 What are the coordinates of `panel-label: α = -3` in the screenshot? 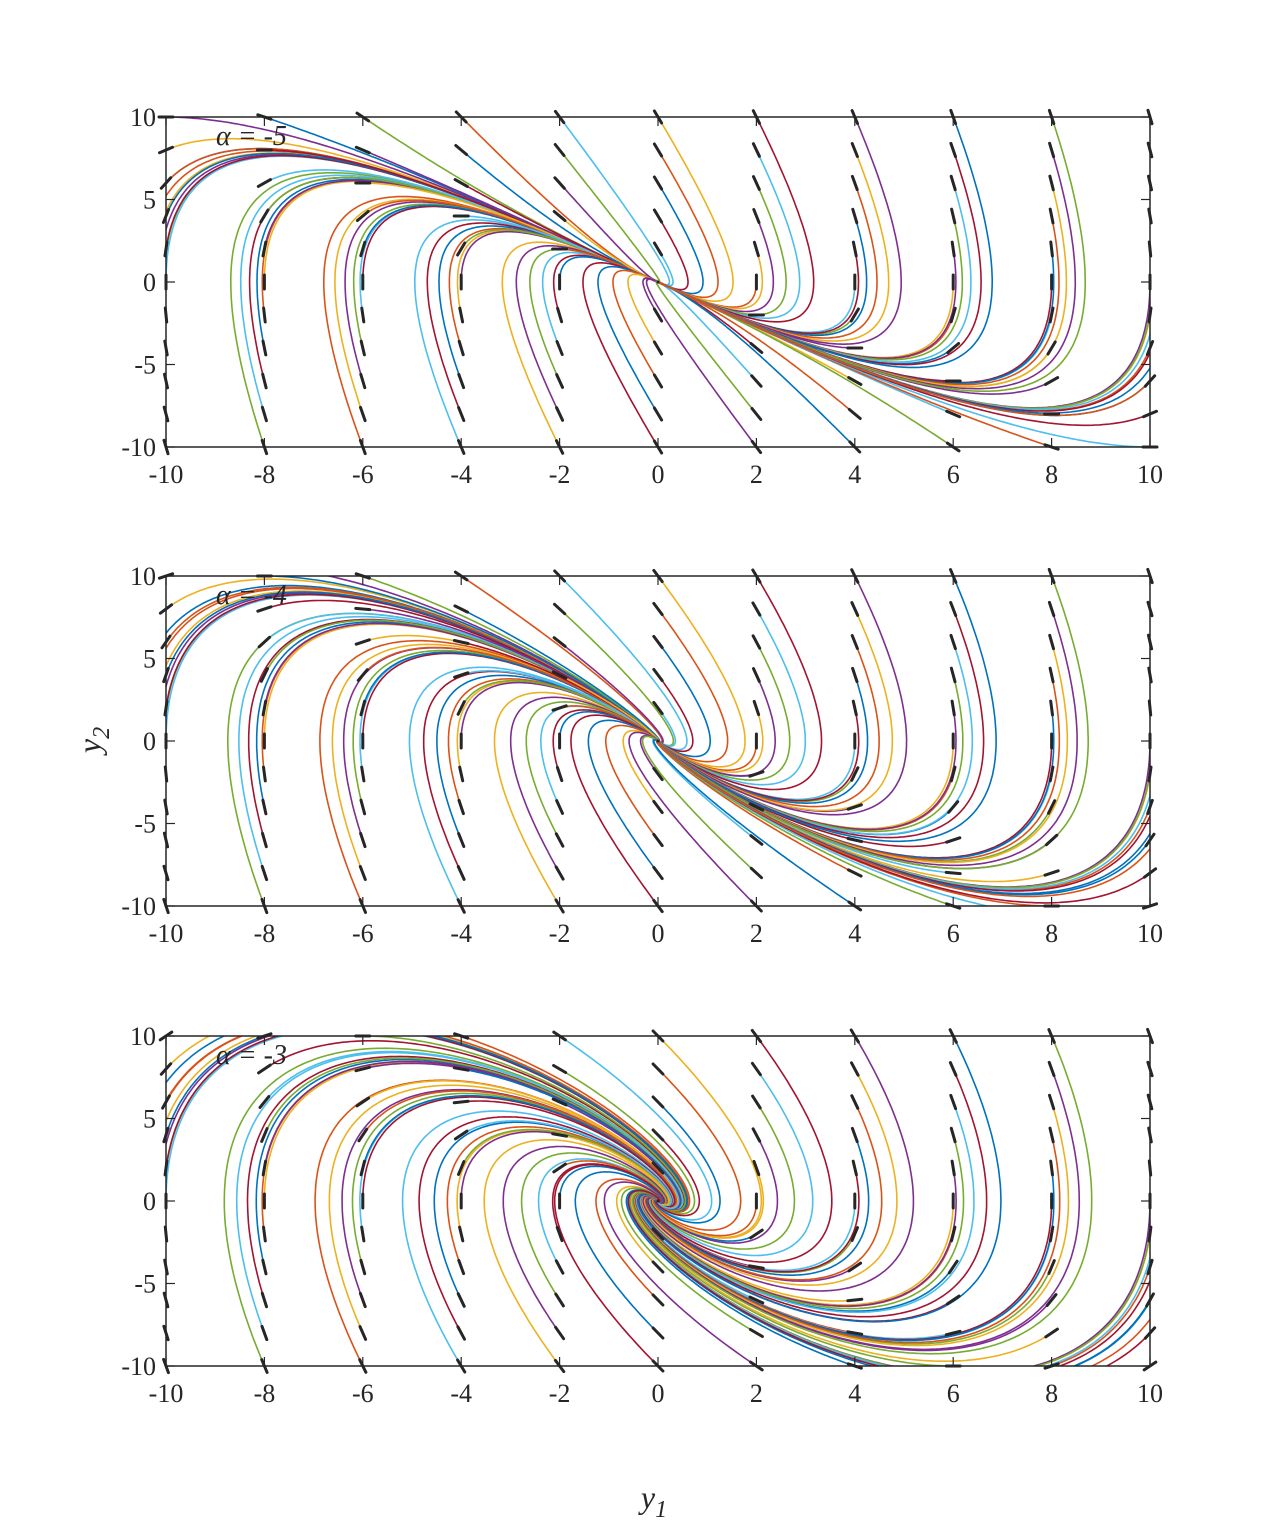 It's located at (251, 1055).